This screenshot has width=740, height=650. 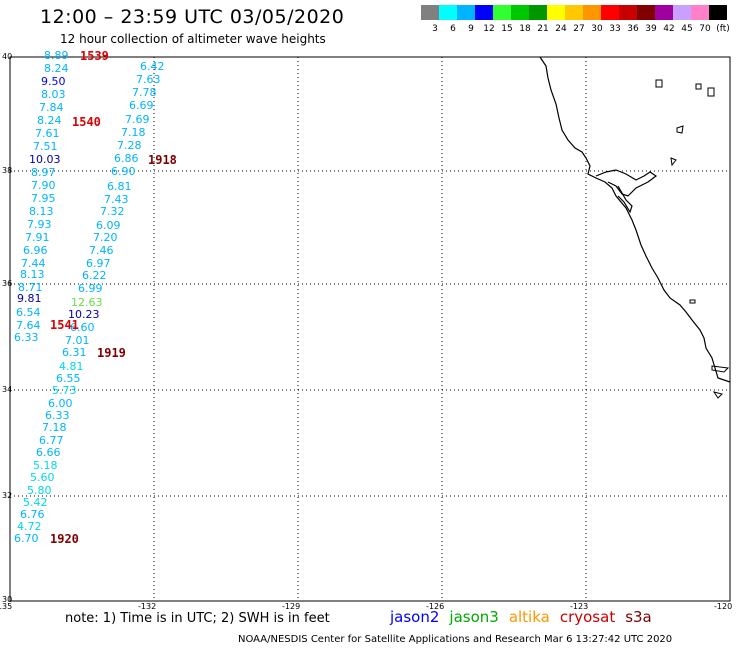 What do you see at coordinates (597, 29) in the screenshot?
I see `color-scale-label: 30` at bounding box center [597, 29].